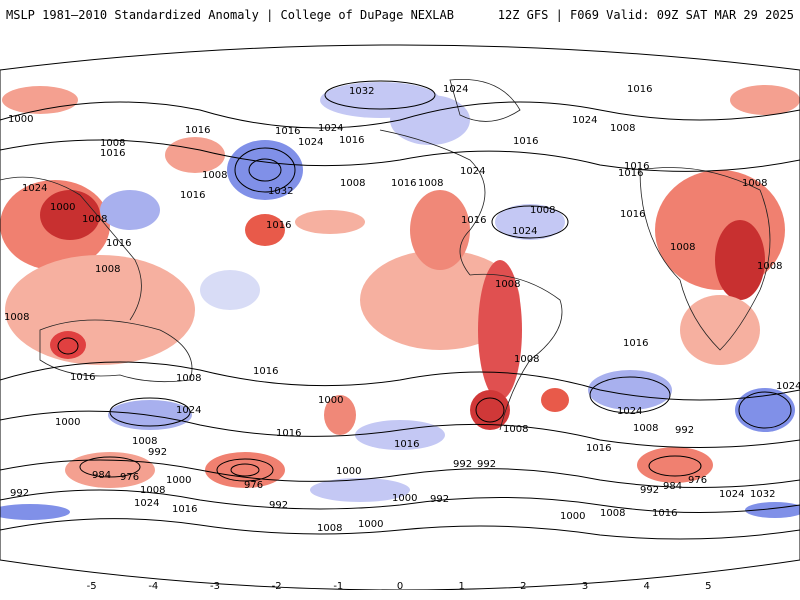  I want to click on colorbar-tick-label: 0, so click(400, 585).